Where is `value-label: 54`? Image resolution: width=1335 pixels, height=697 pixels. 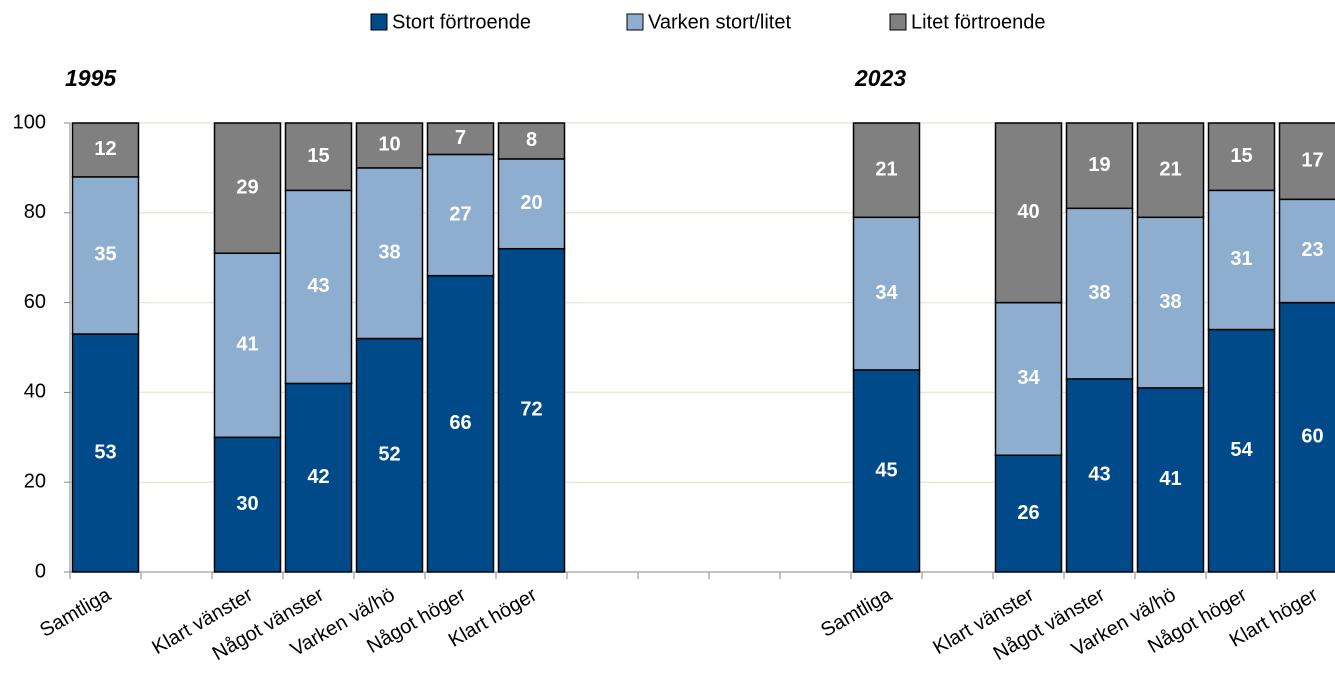
value-label: 54 is located at coordinates (1241, 450).